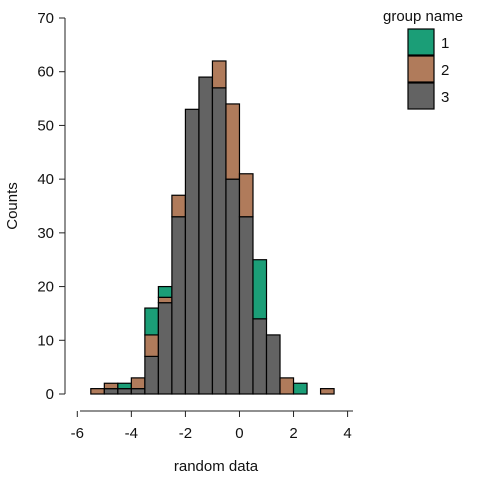  What do you see at coordinates (239, 433) in the screenshot?
I see `x-tick-label: 0` at bounding box center [239, 433].